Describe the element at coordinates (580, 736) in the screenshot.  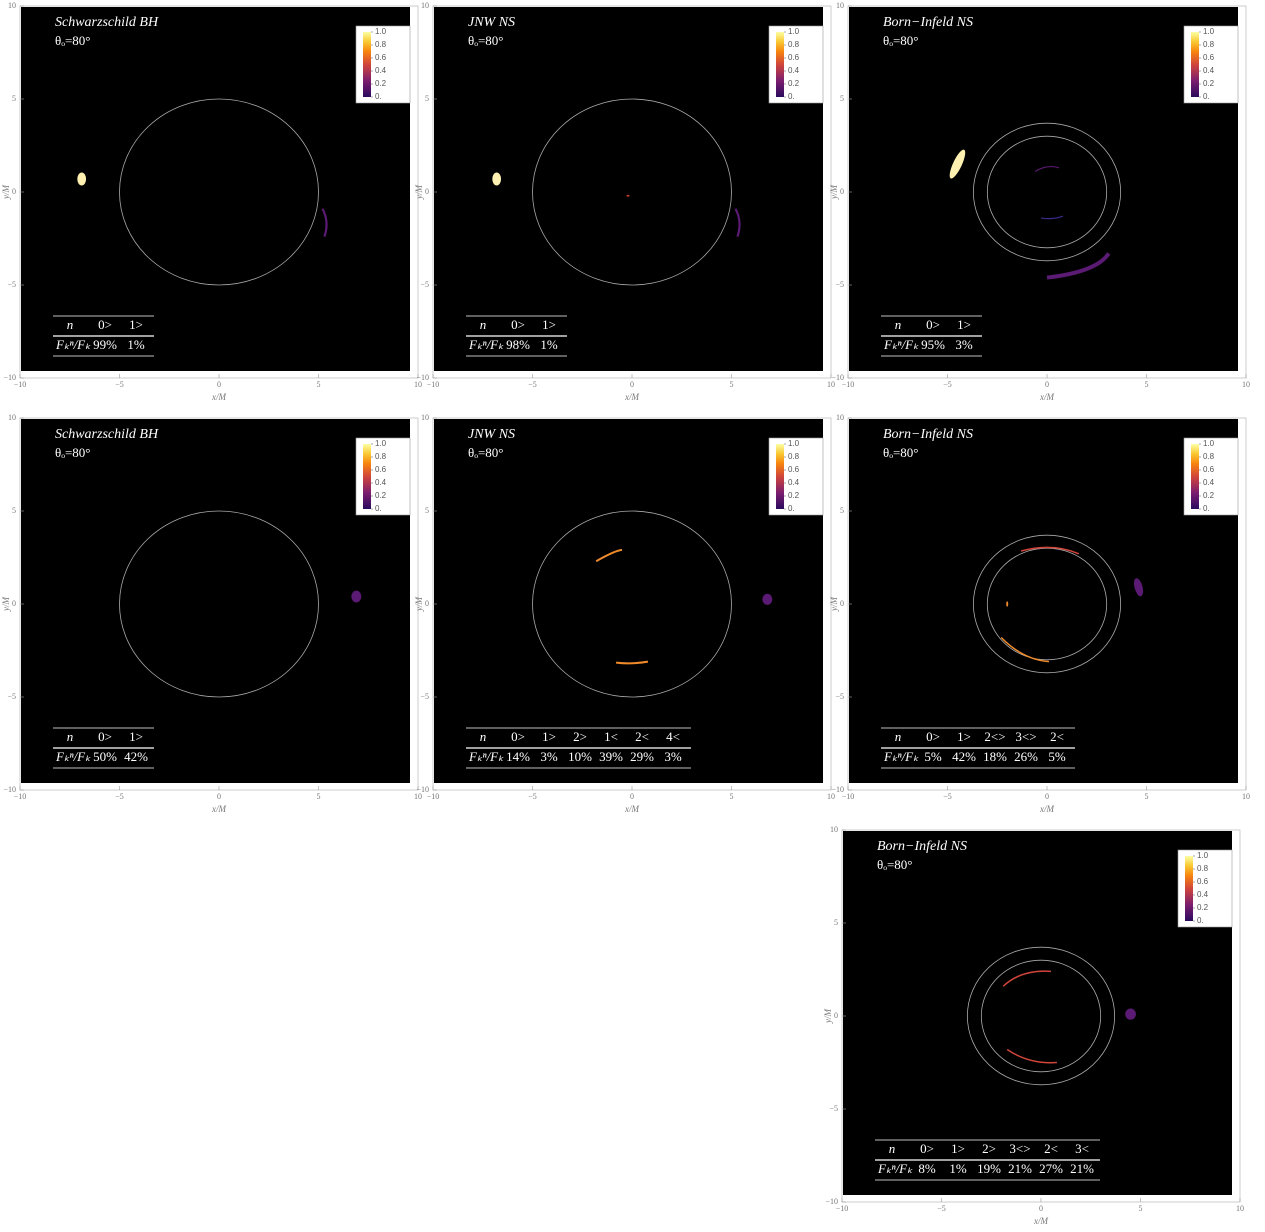
I see `table-header: 2>` at that location.